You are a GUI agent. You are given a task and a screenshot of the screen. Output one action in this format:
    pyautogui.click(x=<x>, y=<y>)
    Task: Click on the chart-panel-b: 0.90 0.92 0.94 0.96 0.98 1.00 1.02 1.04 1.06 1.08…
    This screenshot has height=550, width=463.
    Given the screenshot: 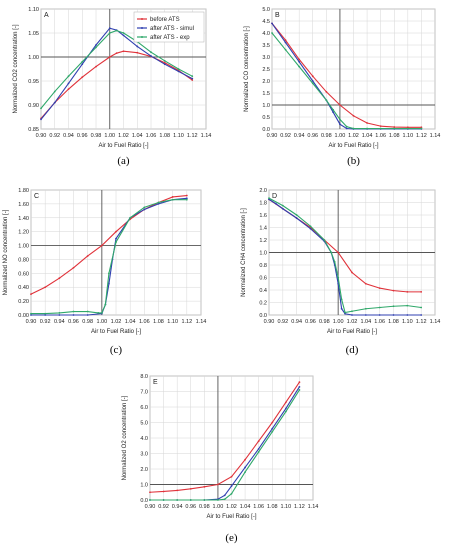 What is the action you would take?
    pyautogui.click(x=342, y=87)
    